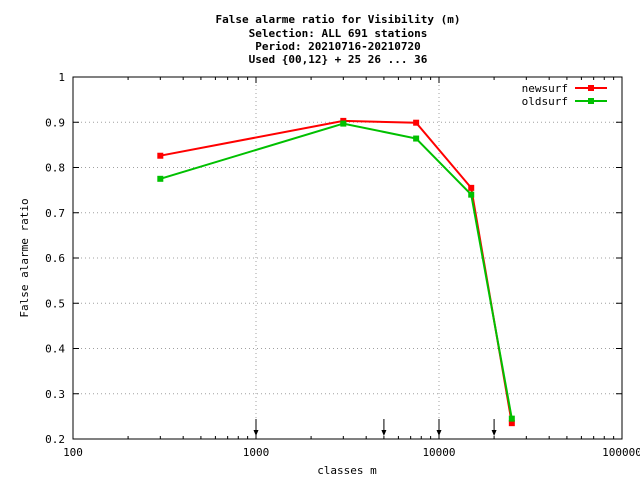 The image size is (640, 480). I want to click on y-tick-label: 1, so click(61, 77).